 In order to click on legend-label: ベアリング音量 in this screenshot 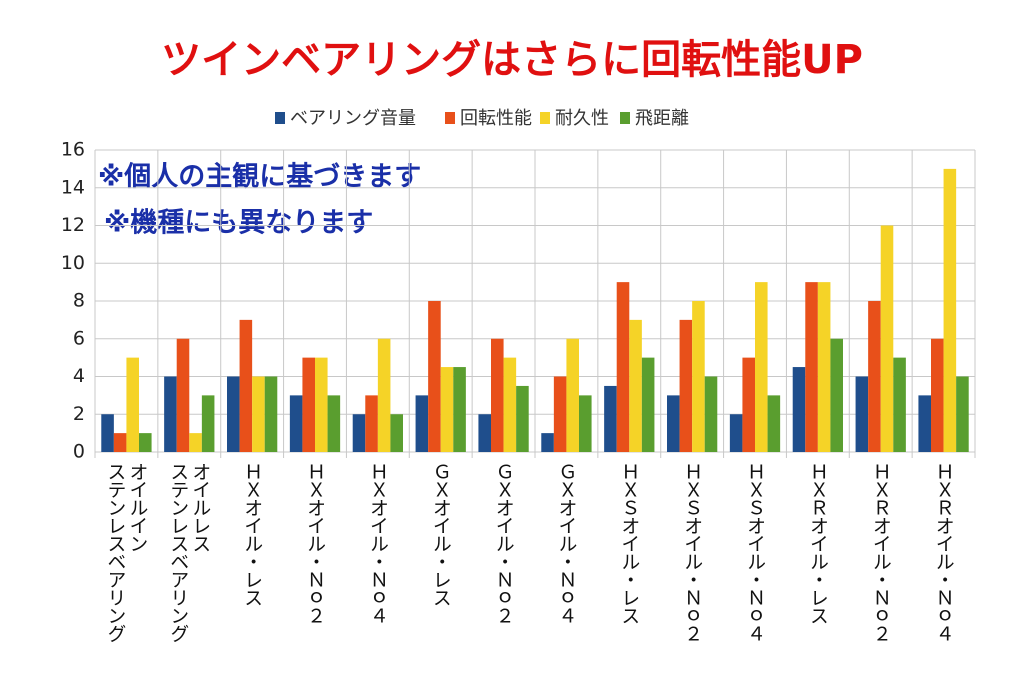, I will do `click(353, 118)`.